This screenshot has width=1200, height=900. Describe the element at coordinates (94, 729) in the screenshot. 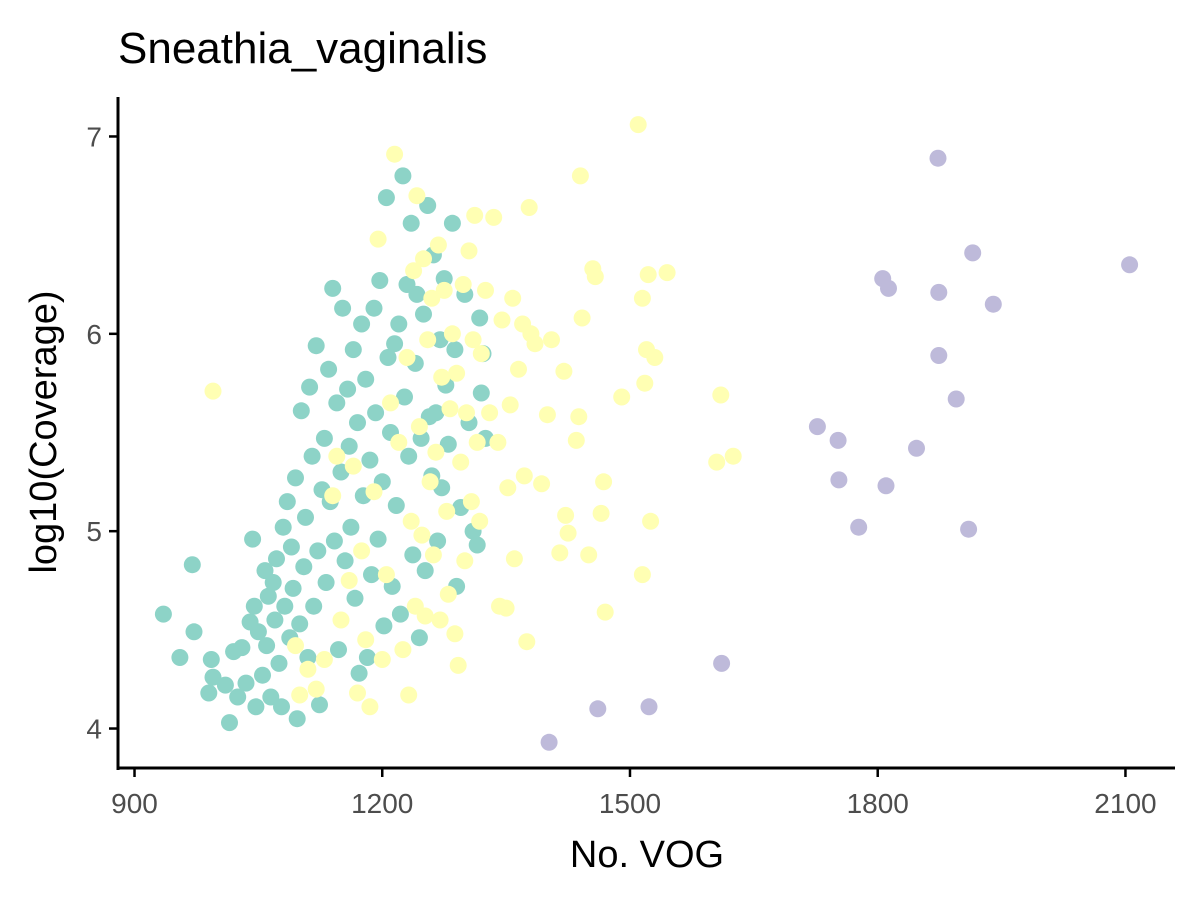

I see `y-tick-label: 4` at that location.